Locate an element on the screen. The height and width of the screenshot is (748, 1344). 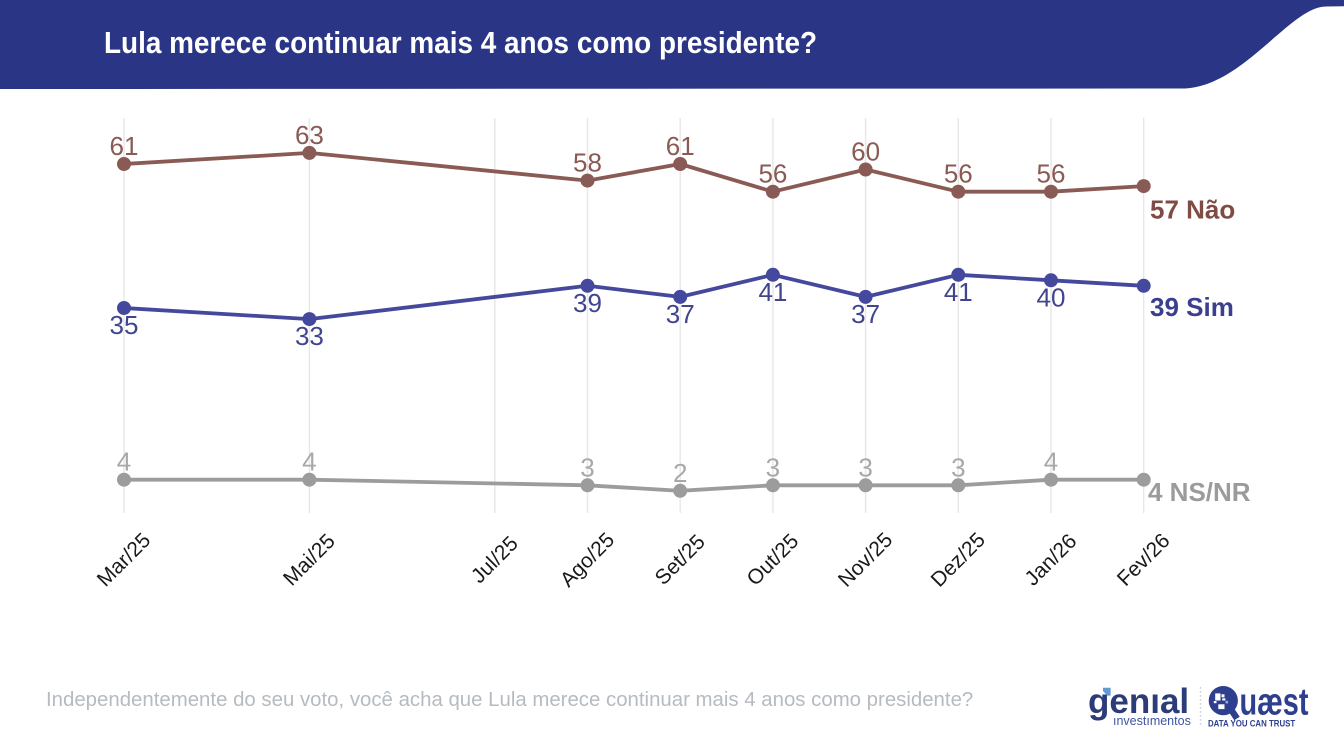
svg-text: Mai/25 is located at coordinates (309, 560).